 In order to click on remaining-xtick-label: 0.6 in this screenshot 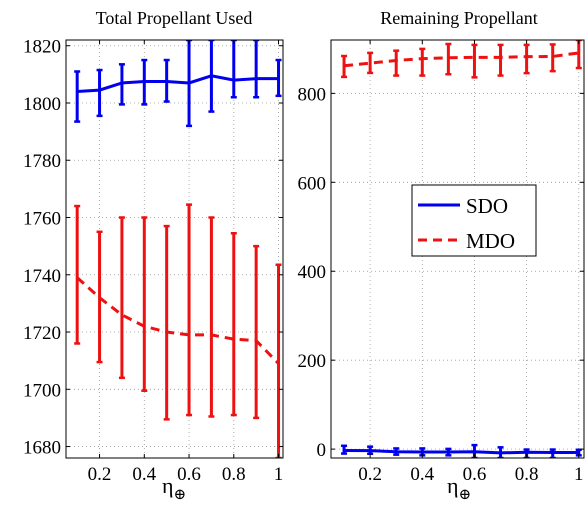, I will do `click(475, 474)`.